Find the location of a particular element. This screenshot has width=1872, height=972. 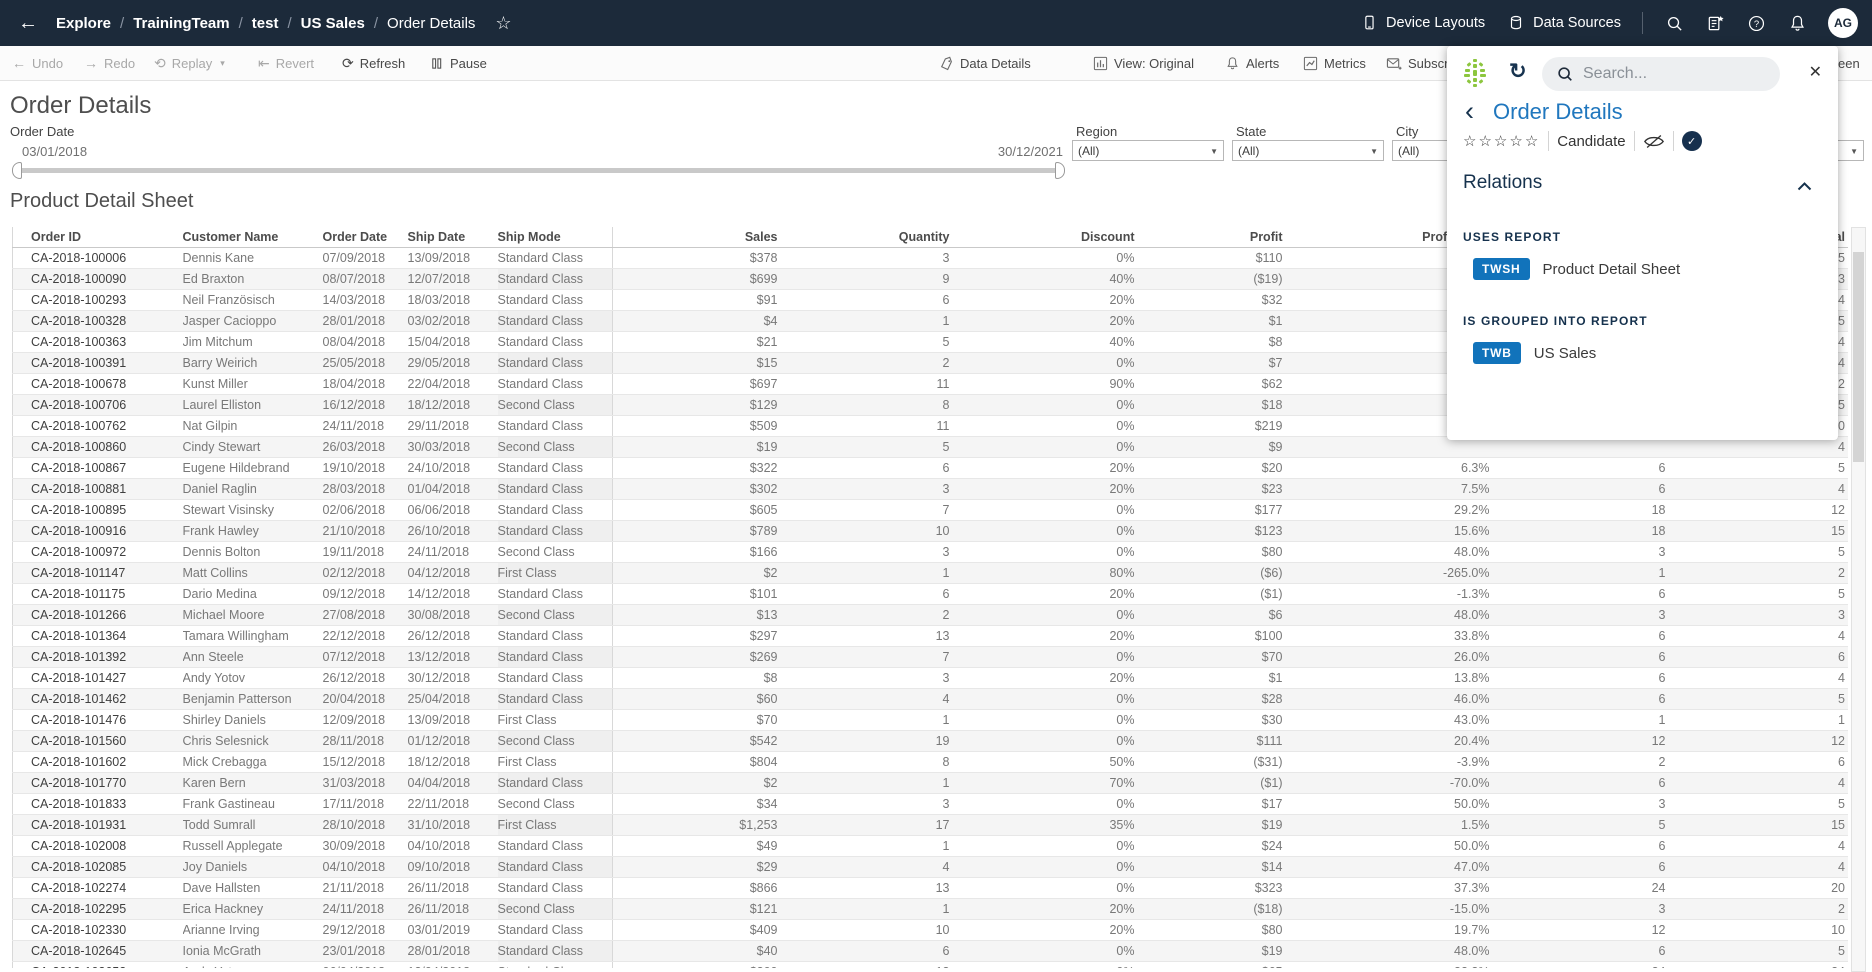

metrics-button: Metrics is located at coordinates (1334, 63).